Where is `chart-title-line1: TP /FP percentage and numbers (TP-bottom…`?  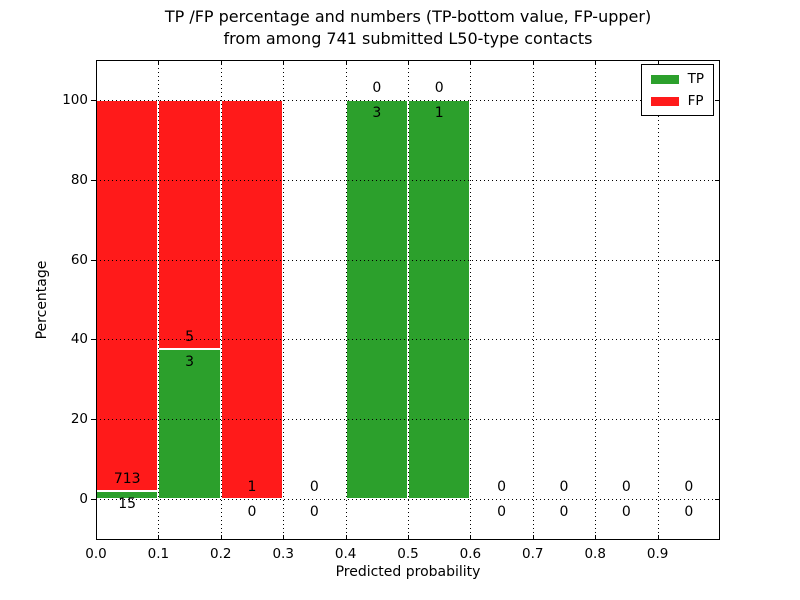
chart-title-line1: TP /FP percentage and numbers (TP-bottom… is located at coordinates (408, 16).